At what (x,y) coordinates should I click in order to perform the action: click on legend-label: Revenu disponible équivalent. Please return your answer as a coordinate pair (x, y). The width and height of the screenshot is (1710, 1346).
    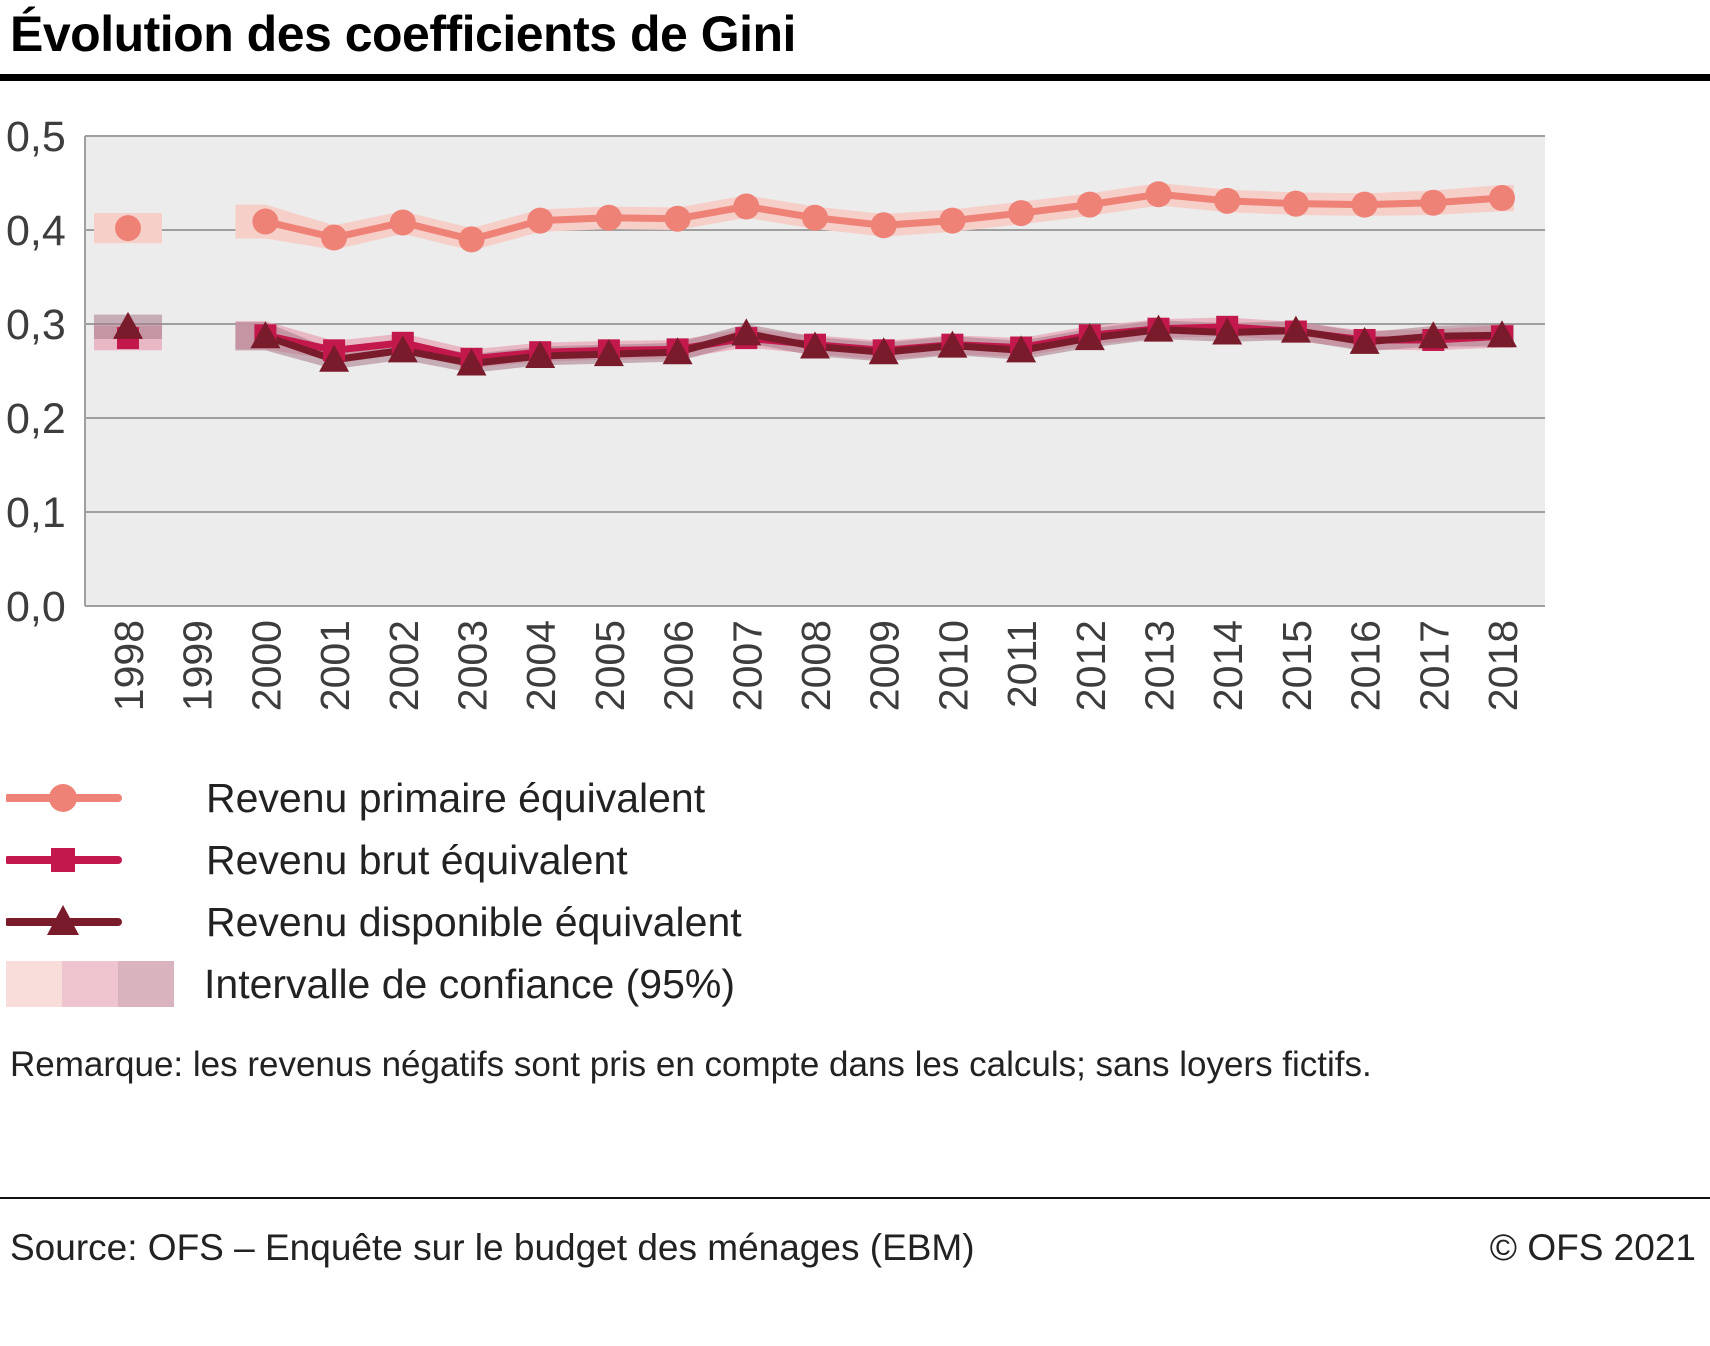
    Looking at the image, I should click on (474, 921).